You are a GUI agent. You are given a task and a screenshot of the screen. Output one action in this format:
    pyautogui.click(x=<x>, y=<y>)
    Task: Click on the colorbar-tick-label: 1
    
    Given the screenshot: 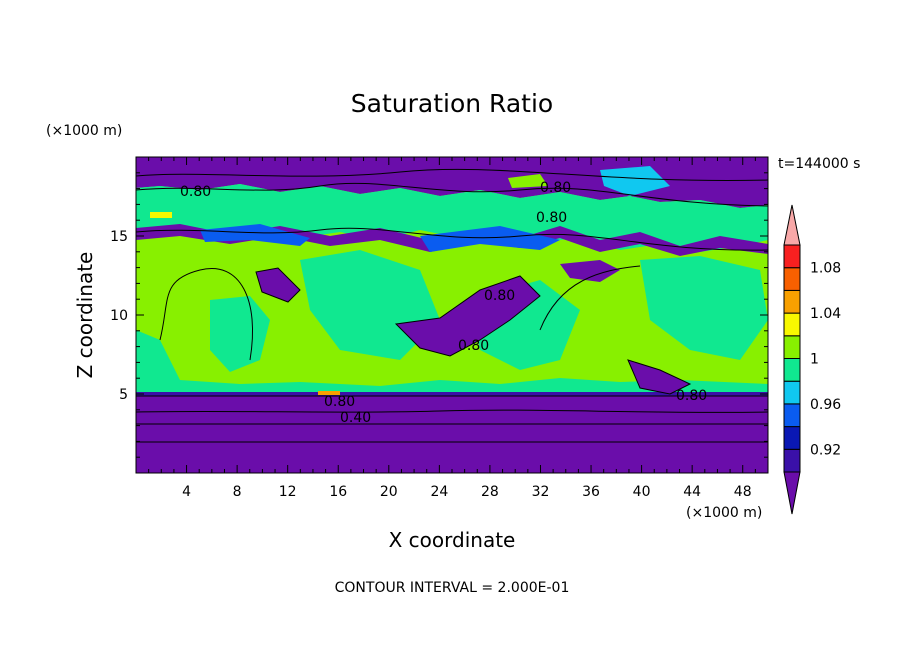 What is the action you would take?
    pyautogui.click(x=814, y=360)
    